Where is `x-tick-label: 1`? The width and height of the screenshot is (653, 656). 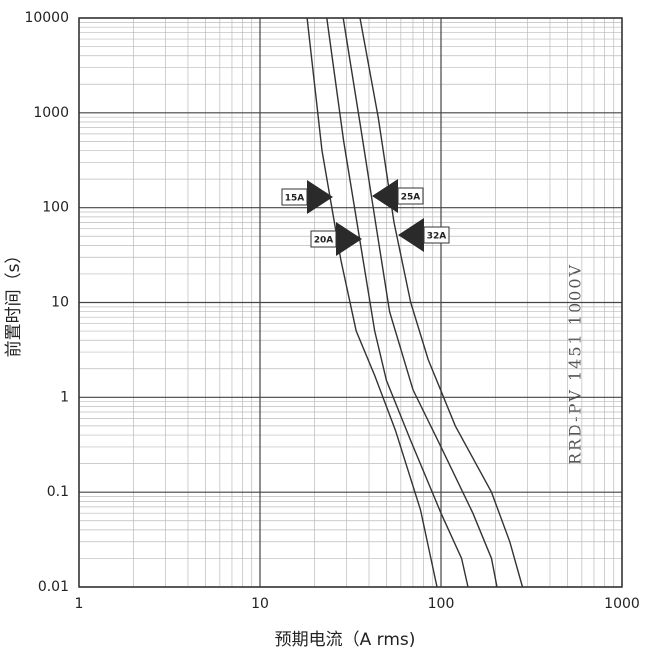
x-tick-label: 1 is located at coordinates (79, 604).